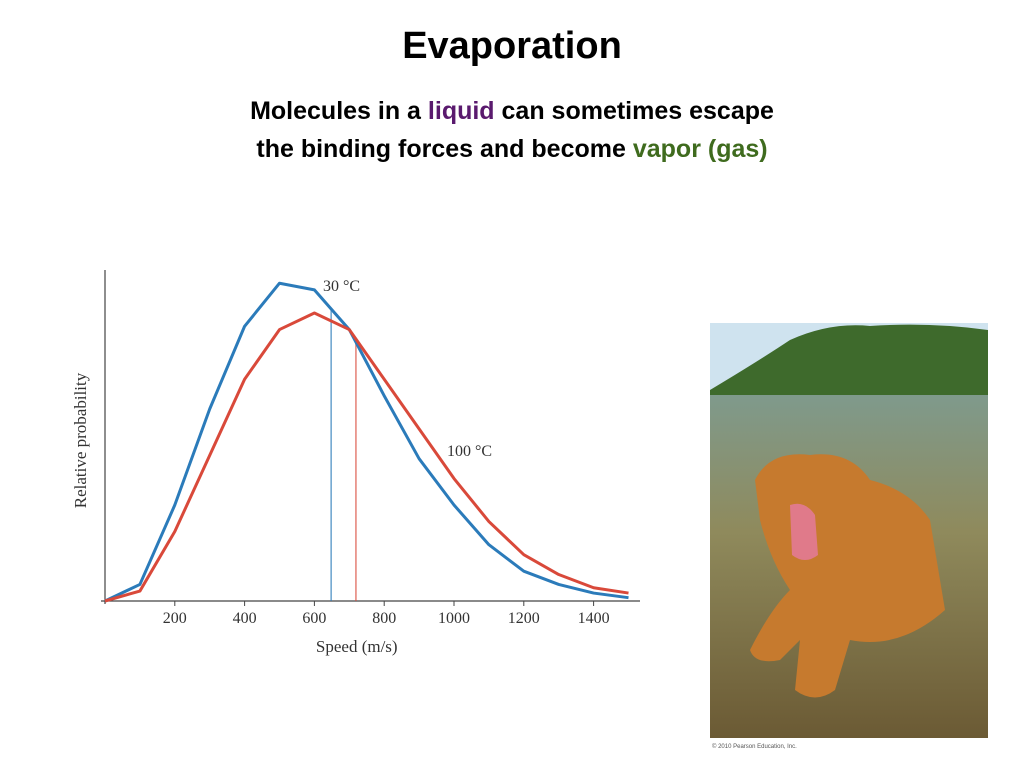 The image size is (1024, 768). What do you see at coordinates (594, 618) in the screenshot?
I see `x-tick-label: 1400` at bounding box center [594, 618].